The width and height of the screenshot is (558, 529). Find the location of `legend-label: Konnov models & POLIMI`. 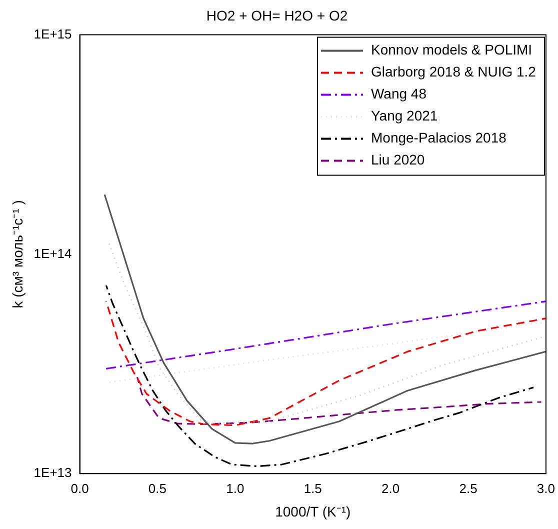

legend-label: Konnov models & POLIMI is located at coordinates (451, 50).